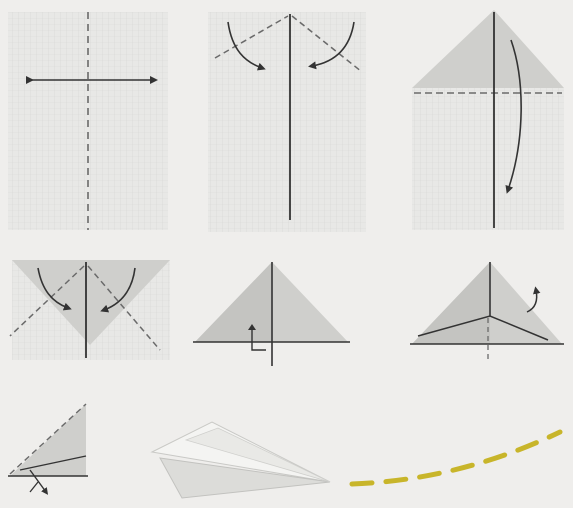 The width and height of the screenshot is (573, 508). I want to click on finished-plane, so click(356, 460).